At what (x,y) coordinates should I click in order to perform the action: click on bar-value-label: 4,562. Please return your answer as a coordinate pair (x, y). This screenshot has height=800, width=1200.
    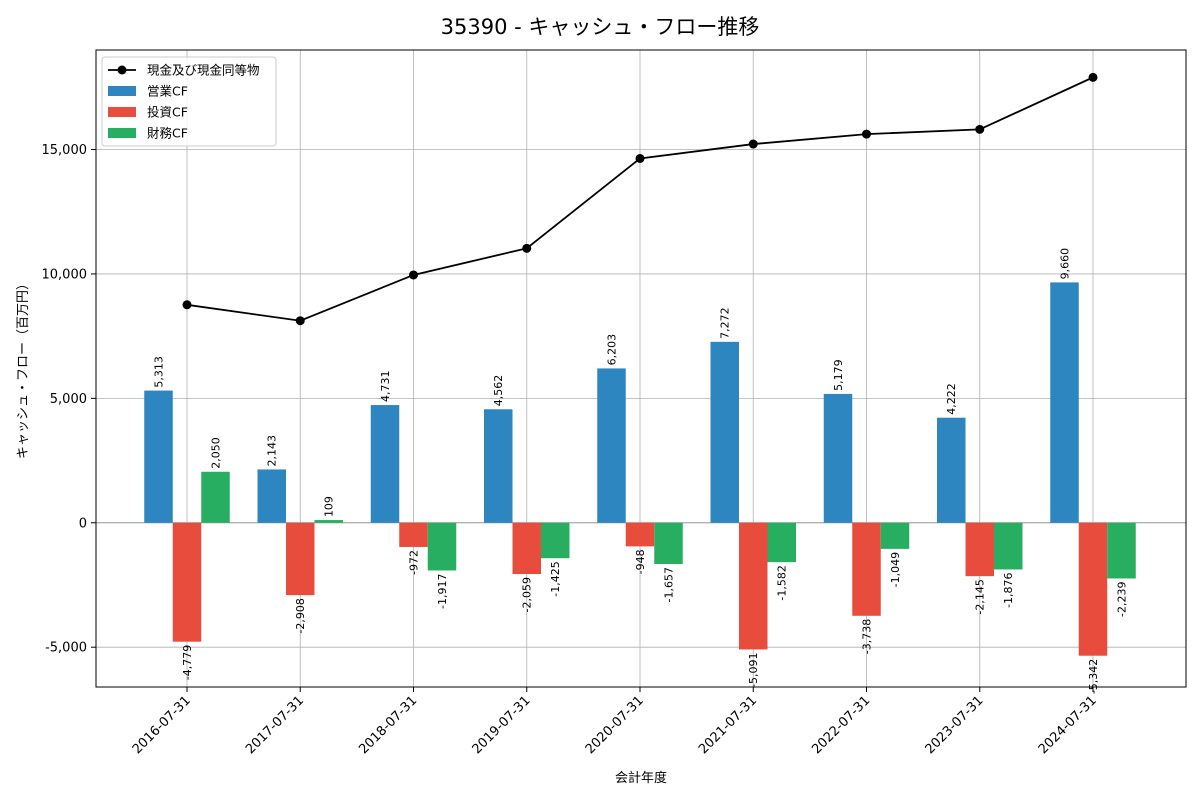
    Looking at the image, I should click on (498, 391).